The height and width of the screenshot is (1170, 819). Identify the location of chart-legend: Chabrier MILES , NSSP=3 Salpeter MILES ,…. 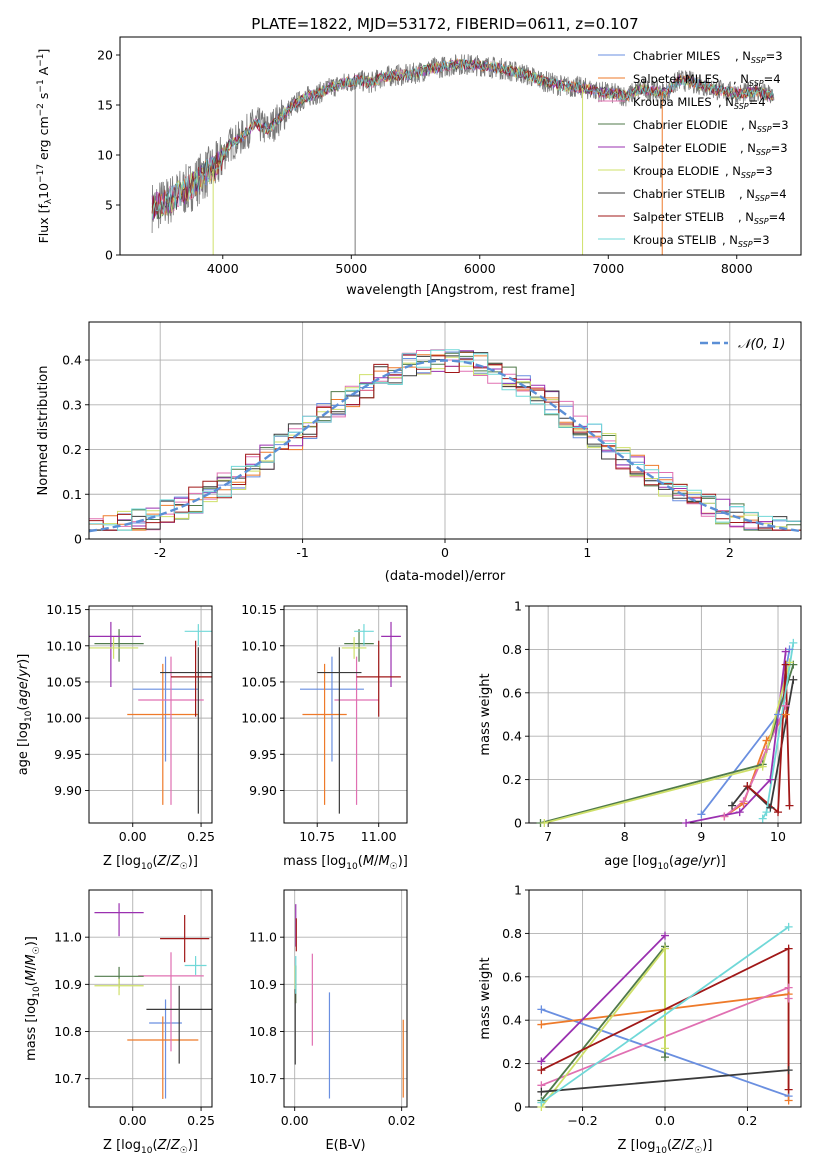
(693, 149).